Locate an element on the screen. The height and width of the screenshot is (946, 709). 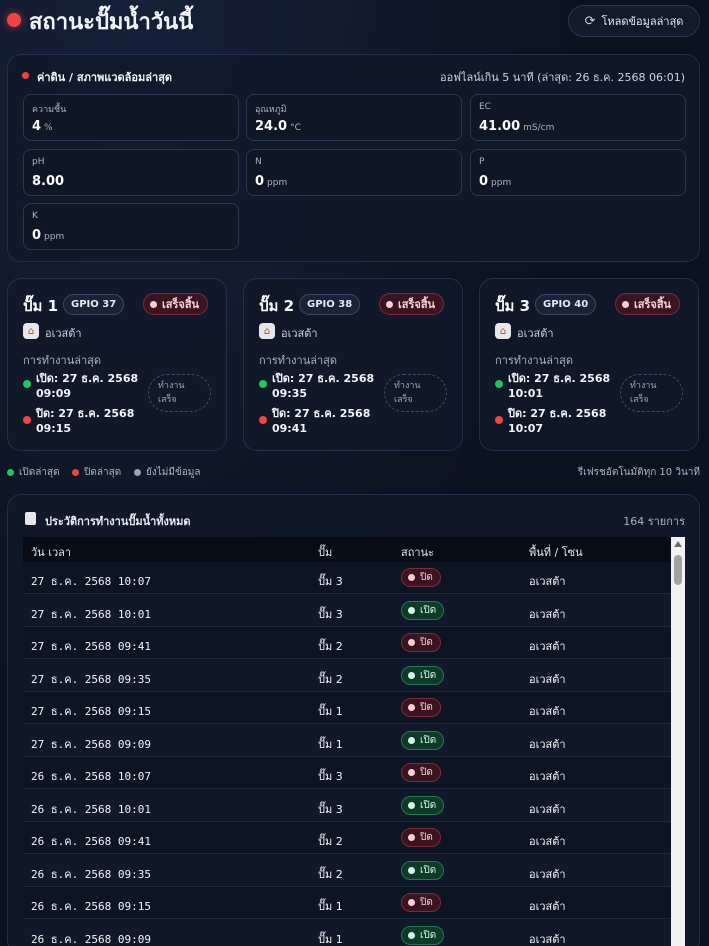
row-time: 26 ธ.ค. 2568 10:07 is located at coordinates (91, 776).